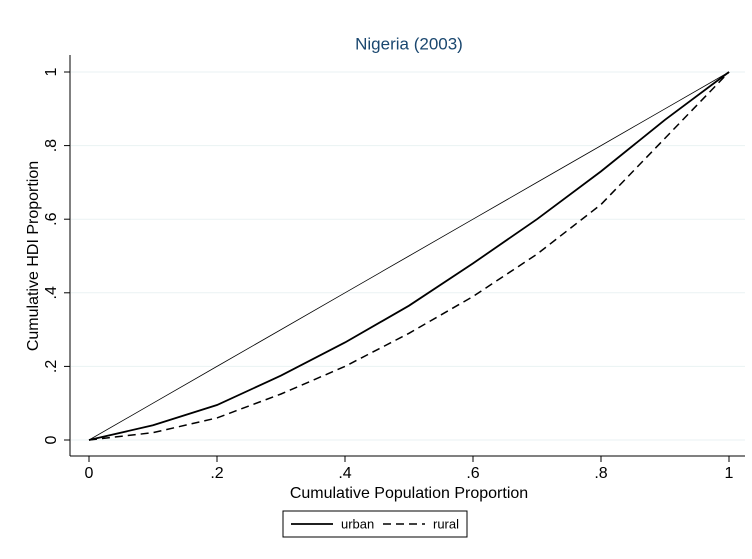 This screenshot has height=559, width=752. I want to click on x-tick-label: .2, so click(216, 473).